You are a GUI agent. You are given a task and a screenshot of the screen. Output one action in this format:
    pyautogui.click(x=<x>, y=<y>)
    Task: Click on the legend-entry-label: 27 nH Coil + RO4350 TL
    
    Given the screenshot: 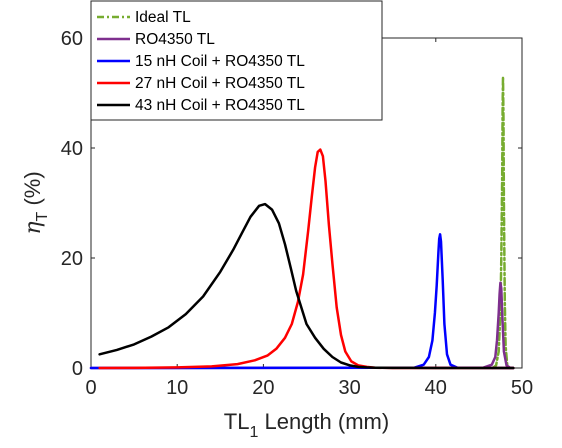 What is the action you would take?
    pyautogui.click(x=220, y=83)
    